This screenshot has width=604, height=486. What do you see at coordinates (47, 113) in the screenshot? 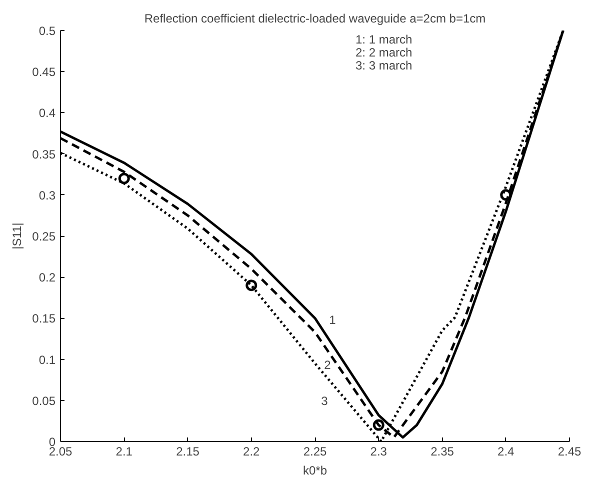
I see `y-tick-label: 0.4` at bounding box center [47, 113].